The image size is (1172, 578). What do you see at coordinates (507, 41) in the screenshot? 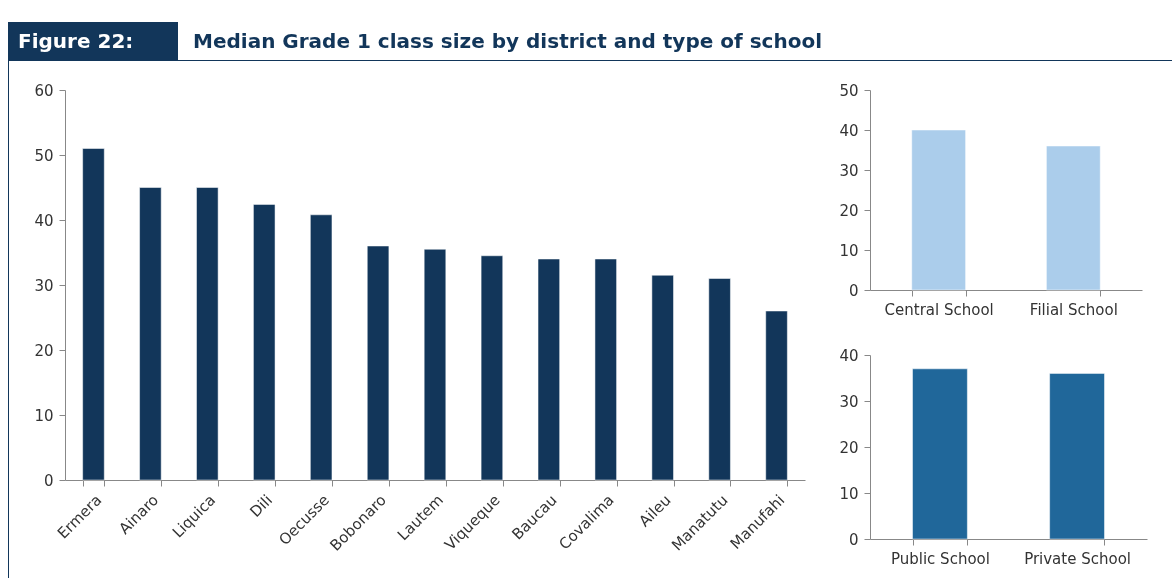
I see `chart-subtitle: Median Grade 1 class size by district and type of school` at bounding box center [507, 41].